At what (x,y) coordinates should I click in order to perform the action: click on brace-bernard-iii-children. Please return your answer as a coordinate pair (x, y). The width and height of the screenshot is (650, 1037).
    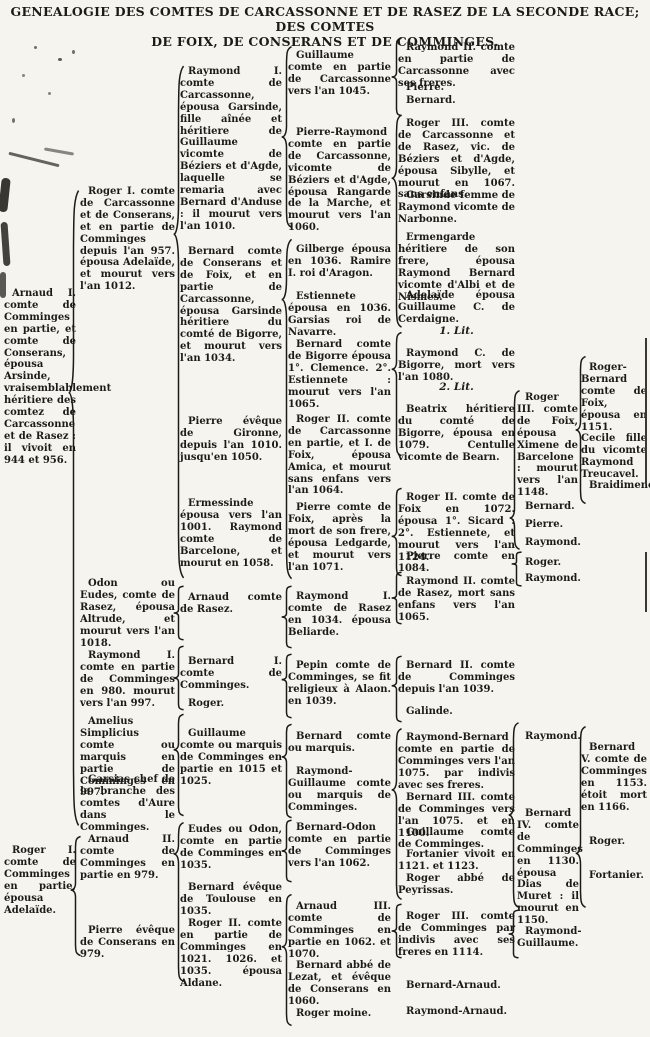
    Looking at the image, I should click on (513, 815).